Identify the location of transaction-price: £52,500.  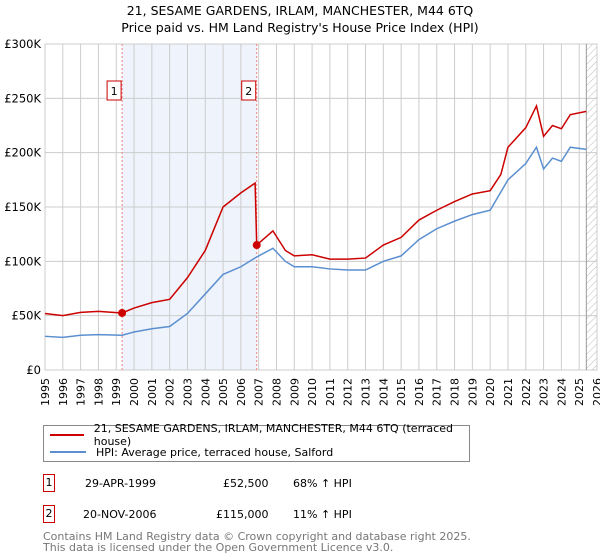
(246, 483).